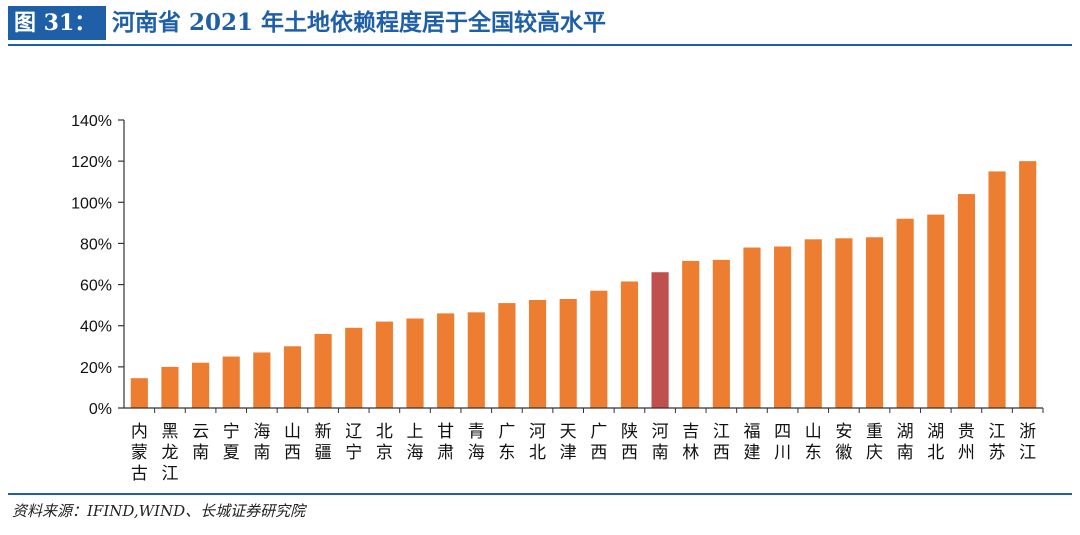  I want to click on y-tick-label: 100%, so click(91, 203).